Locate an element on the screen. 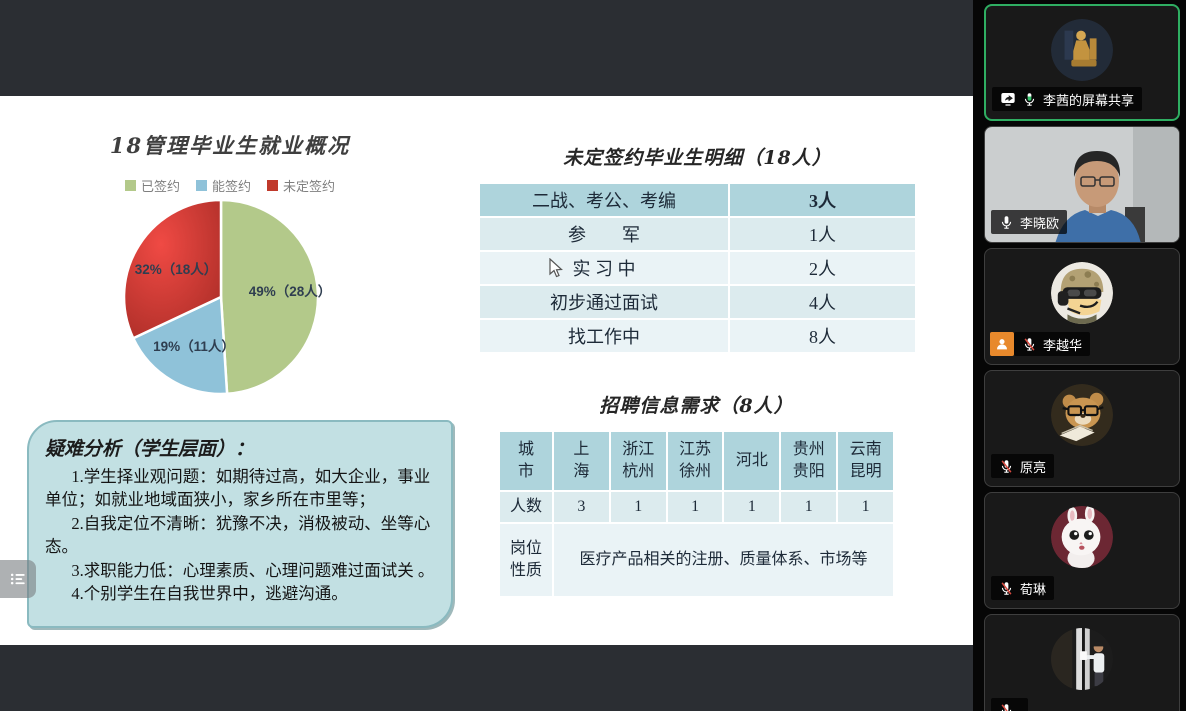  pie-data-label-can-sign: 19%（11人） is located at coordinates (194, 346).